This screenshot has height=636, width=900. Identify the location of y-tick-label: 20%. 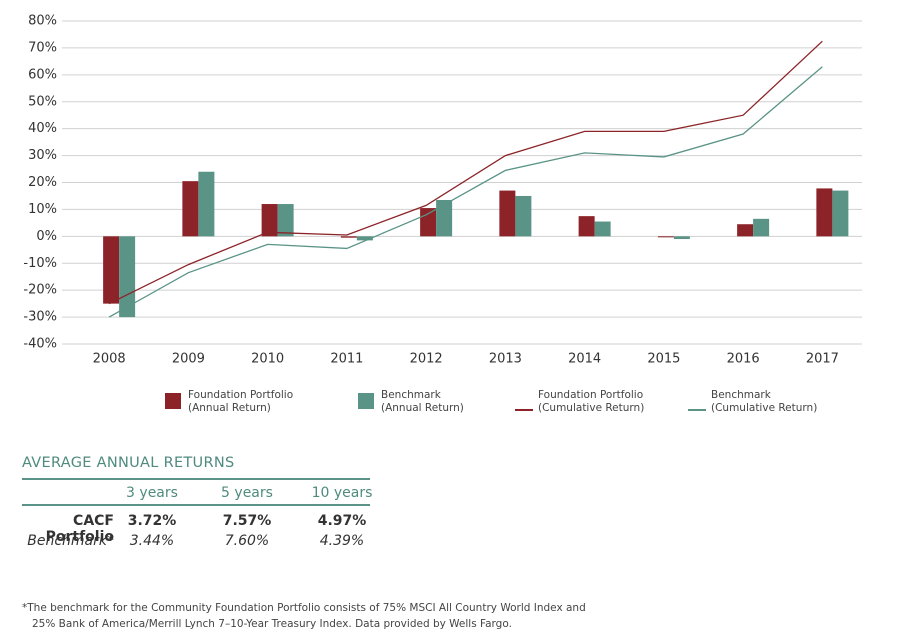
(42, 182).